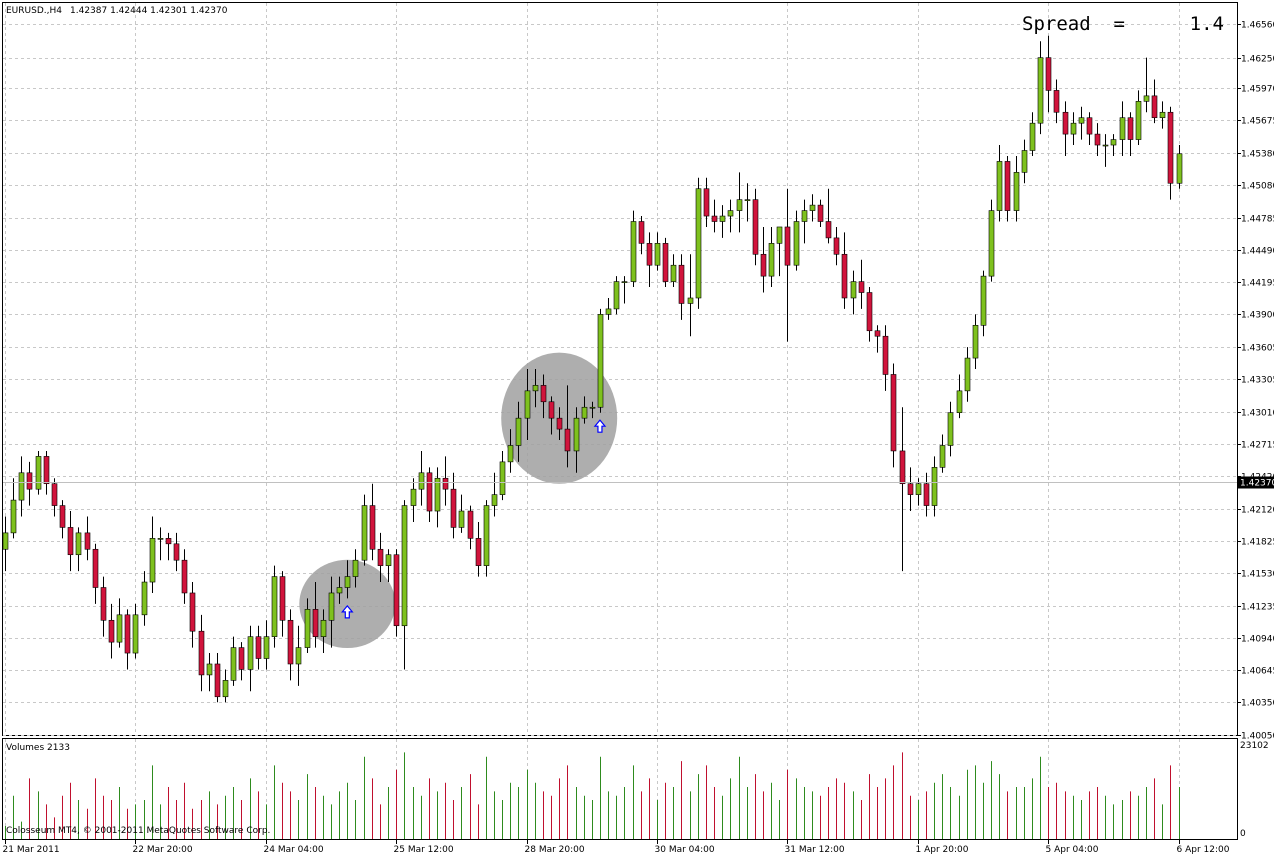 Image resolution: width=1274 pixels, height=860 pixels. Describe the element at coordinates (942, 850) in the screenshot. I see `time-tick-label: 1 Apr 20:00` at that location.